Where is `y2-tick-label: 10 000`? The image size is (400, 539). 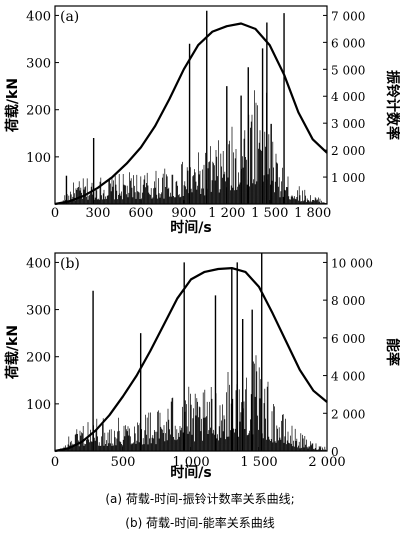
y2-tick-label: 10 000 is located at coordinates (352, 263).